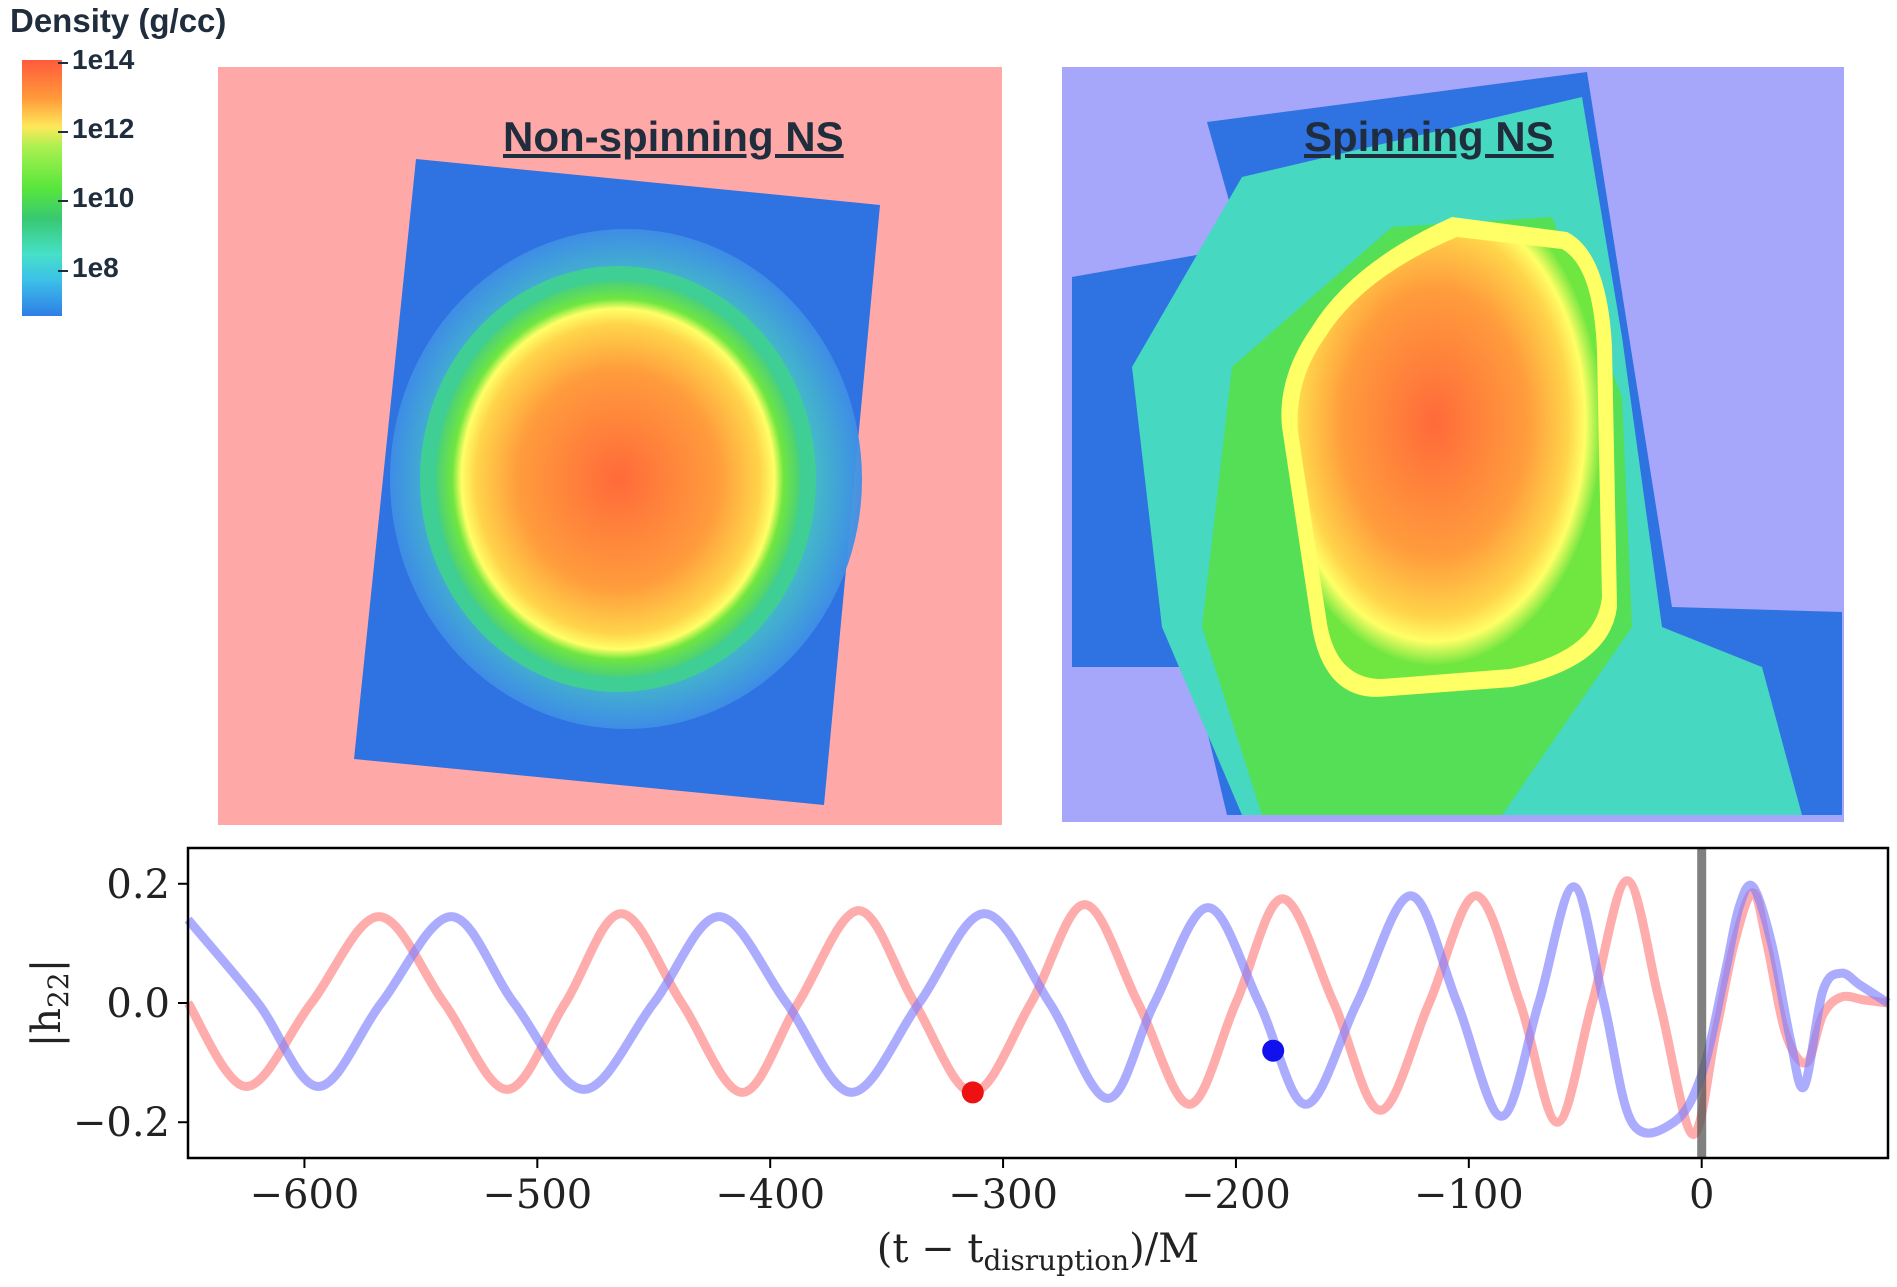 The height and width of the screenshot is (1287, 1897). Describe the element at coordinates (1273, 1050) in the screenshot. I see `blue-marker` at that location.